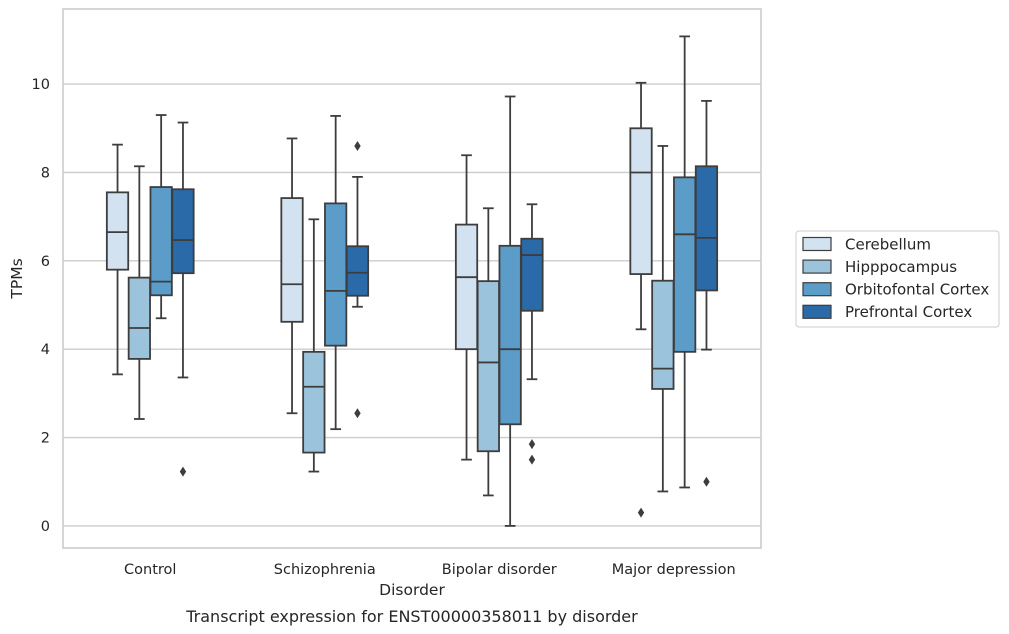 This screenshot has height=634, width=1009. What do you see at coordinates (412, 590) in the screenshot?
I see `x-axis-label: Disorder` at bounding box center [412, 590].